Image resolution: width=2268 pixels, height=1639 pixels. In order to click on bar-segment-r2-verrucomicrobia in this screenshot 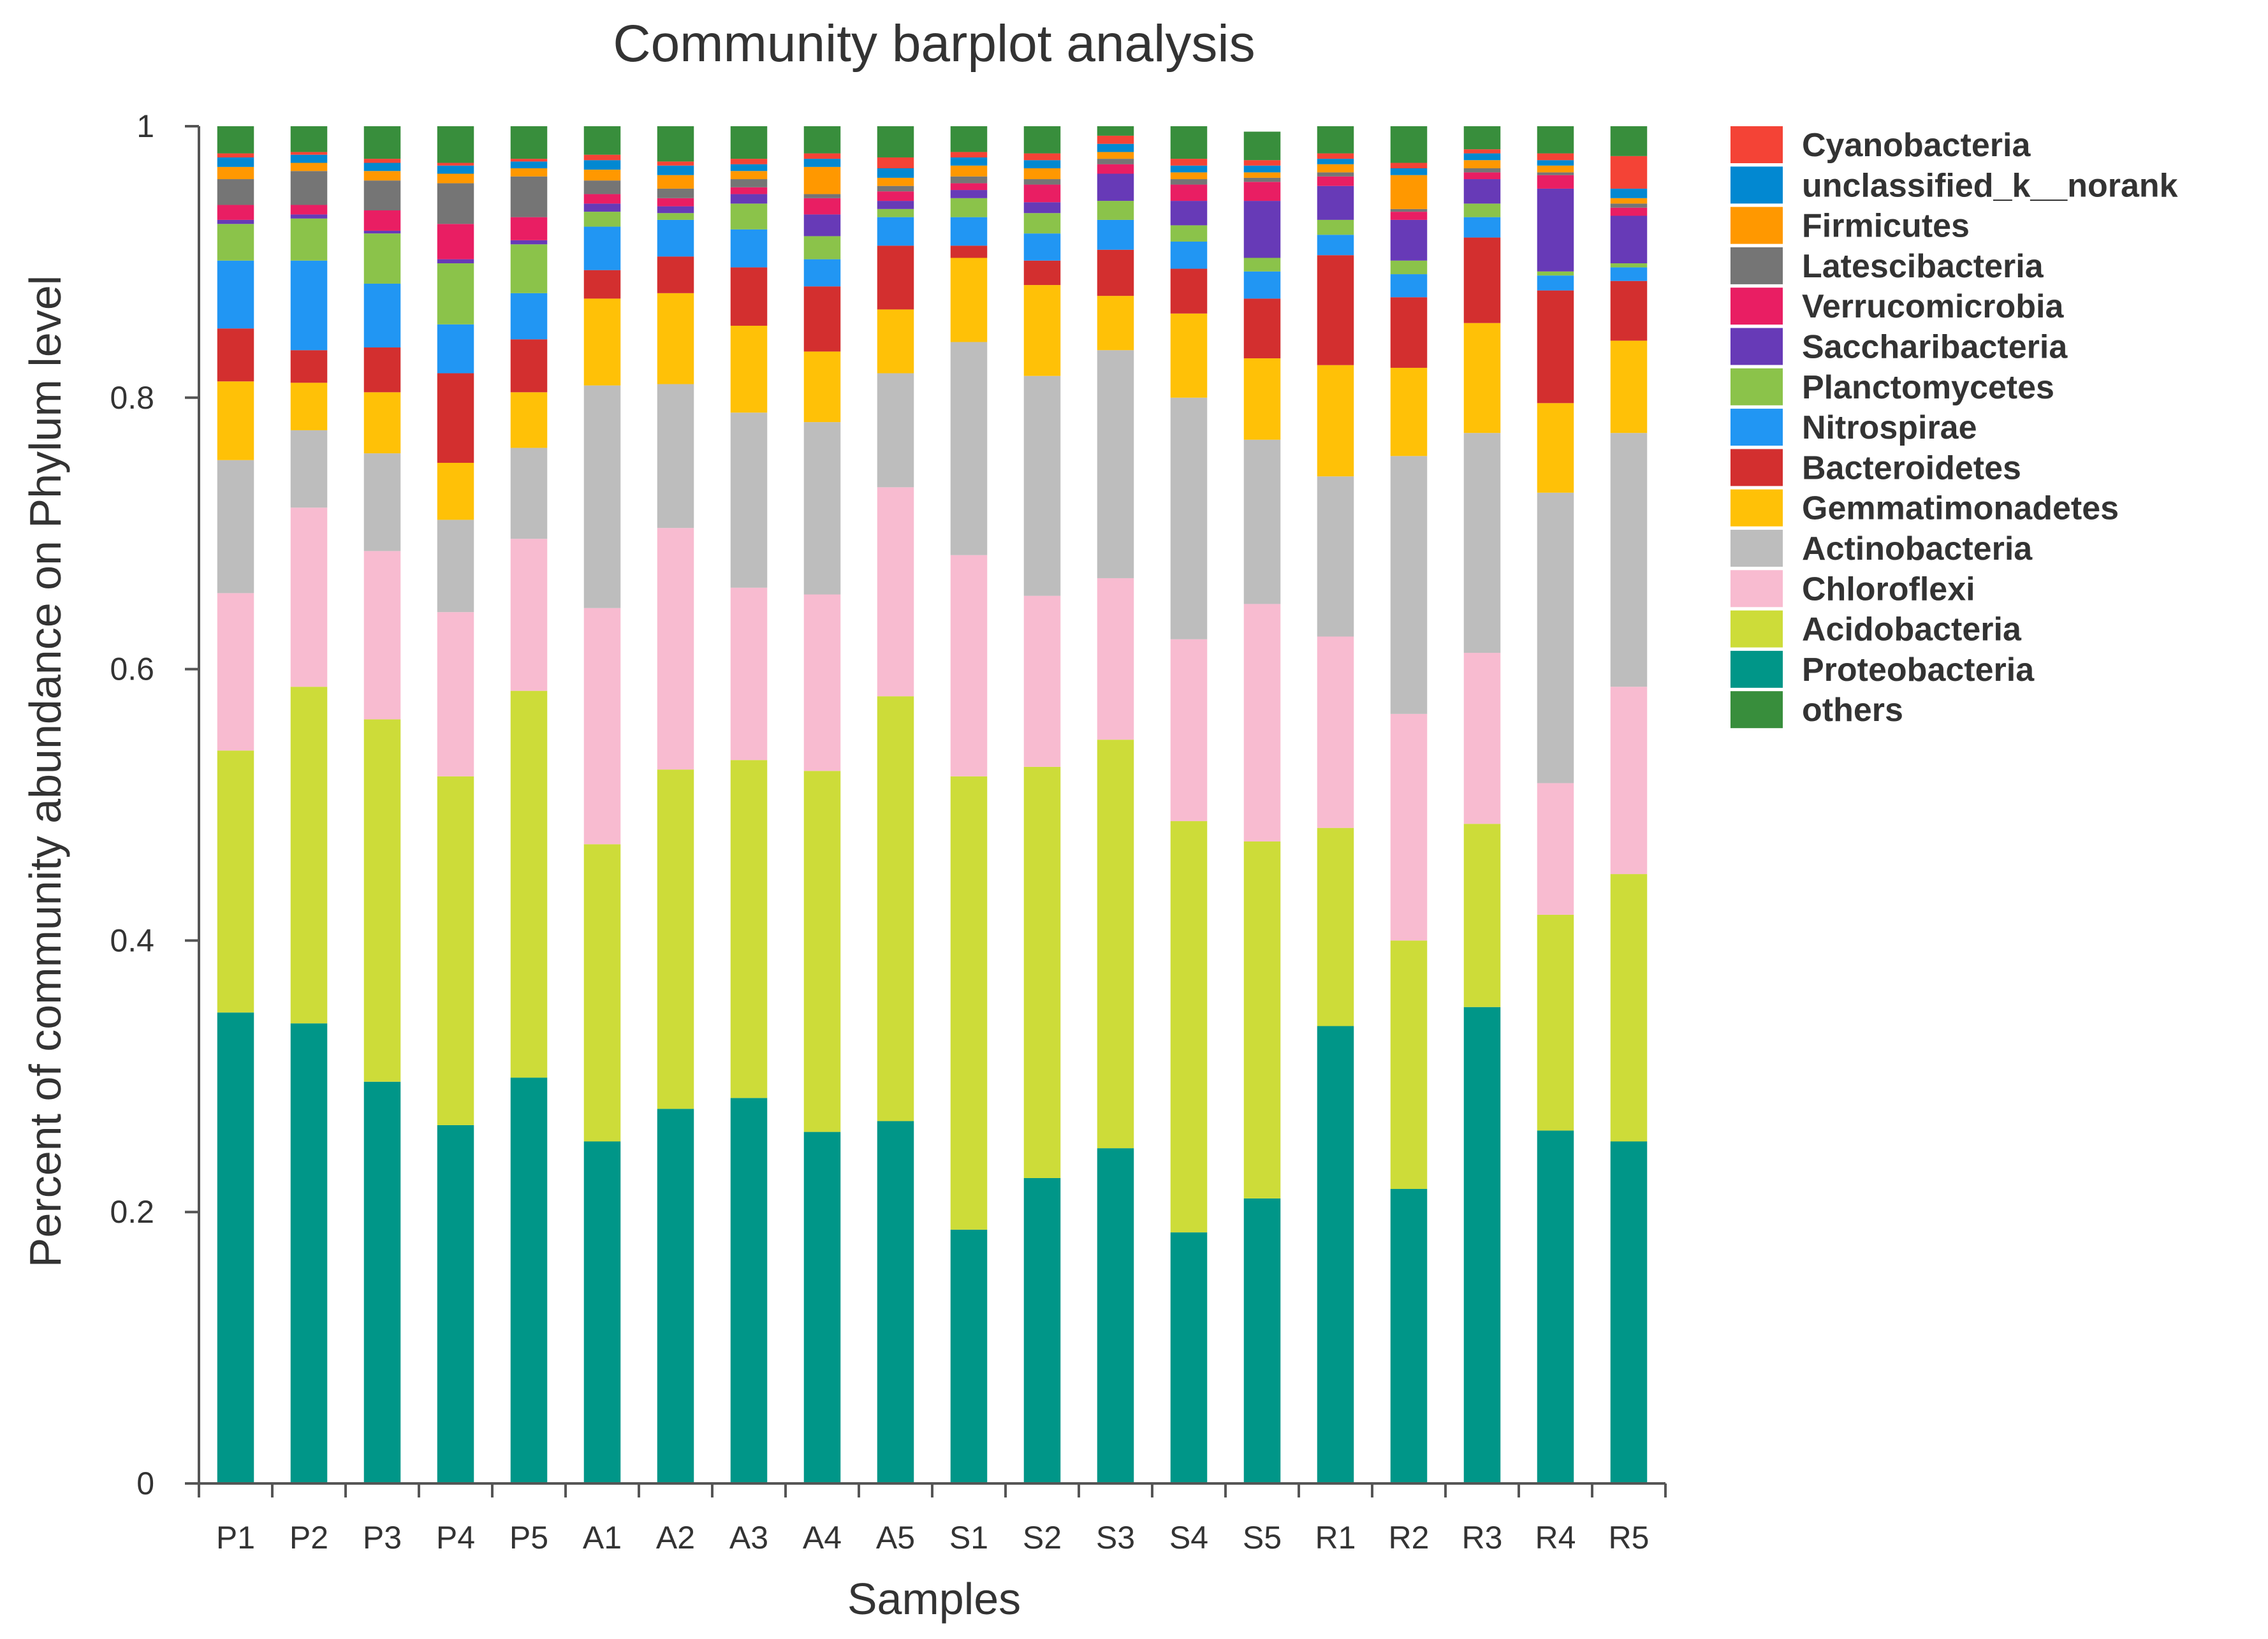, I will do `click(1409, 216)`.